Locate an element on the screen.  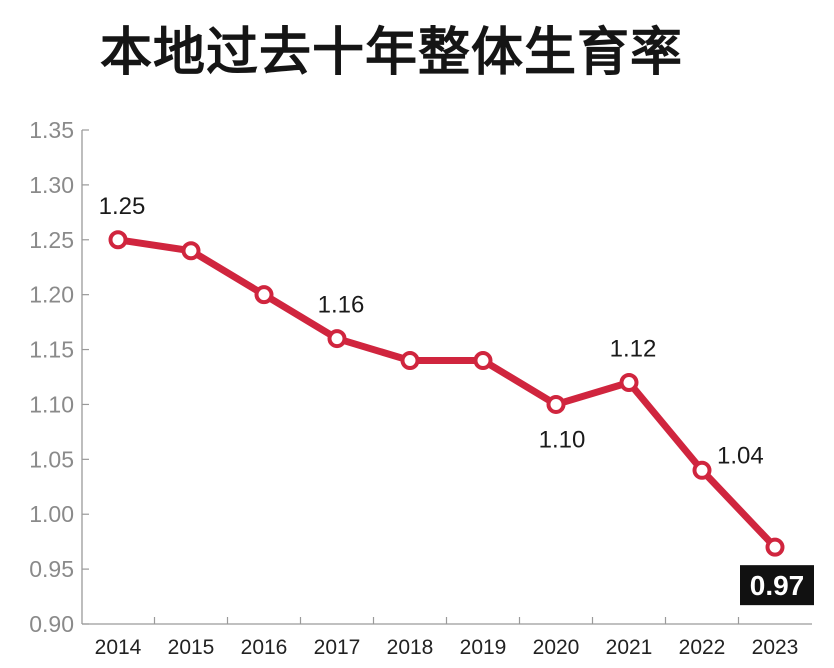
data-label-highlight: 0.97 is located at coordinates (777, 585).